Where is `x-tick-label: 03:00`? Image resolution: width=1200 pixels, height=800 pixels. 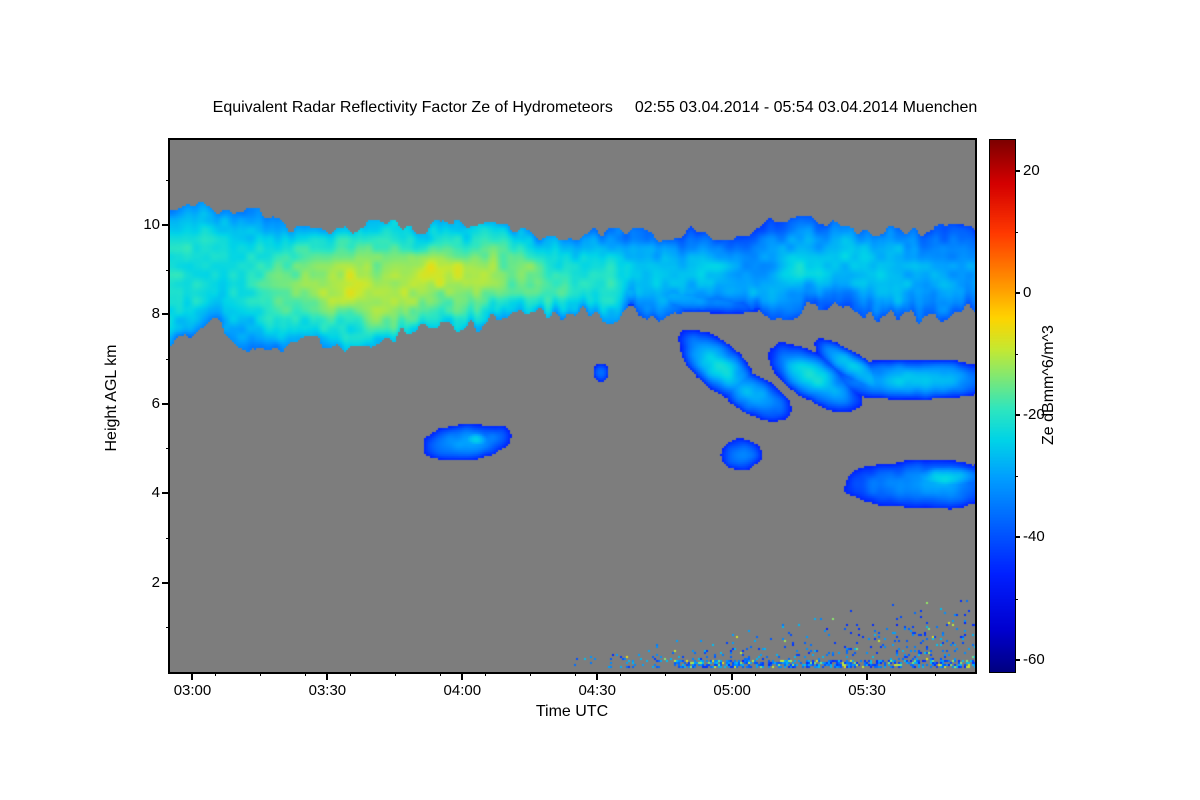
x-tick-label: 03:00 is located at coordinates (192, 690).